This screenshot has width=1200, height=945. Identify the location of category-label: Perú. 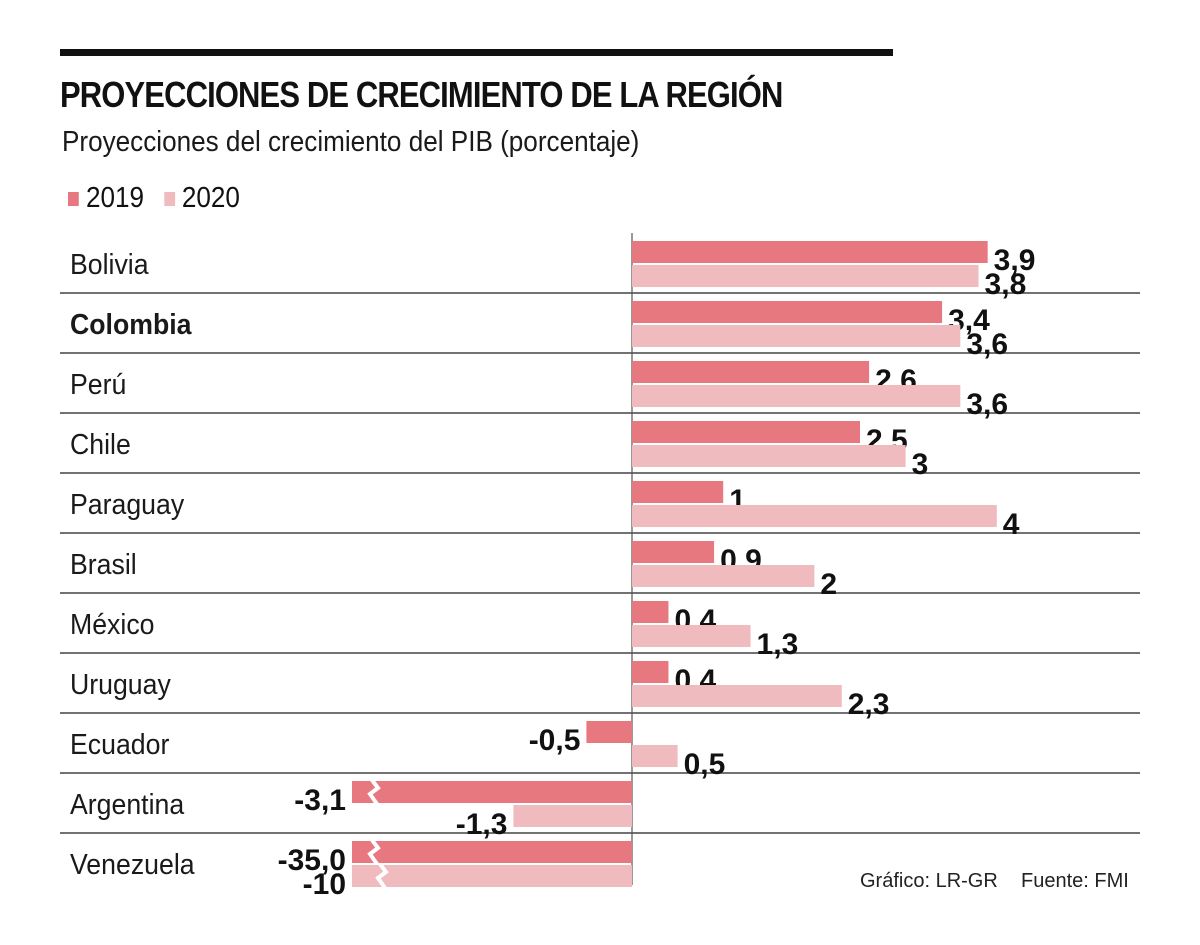
(98, 384).